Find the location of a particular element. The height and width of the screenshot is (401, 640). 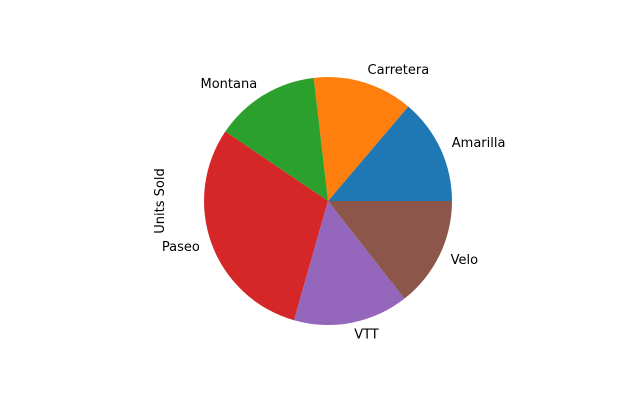

pie-slice-carretera is located at coordinates (361, 138).